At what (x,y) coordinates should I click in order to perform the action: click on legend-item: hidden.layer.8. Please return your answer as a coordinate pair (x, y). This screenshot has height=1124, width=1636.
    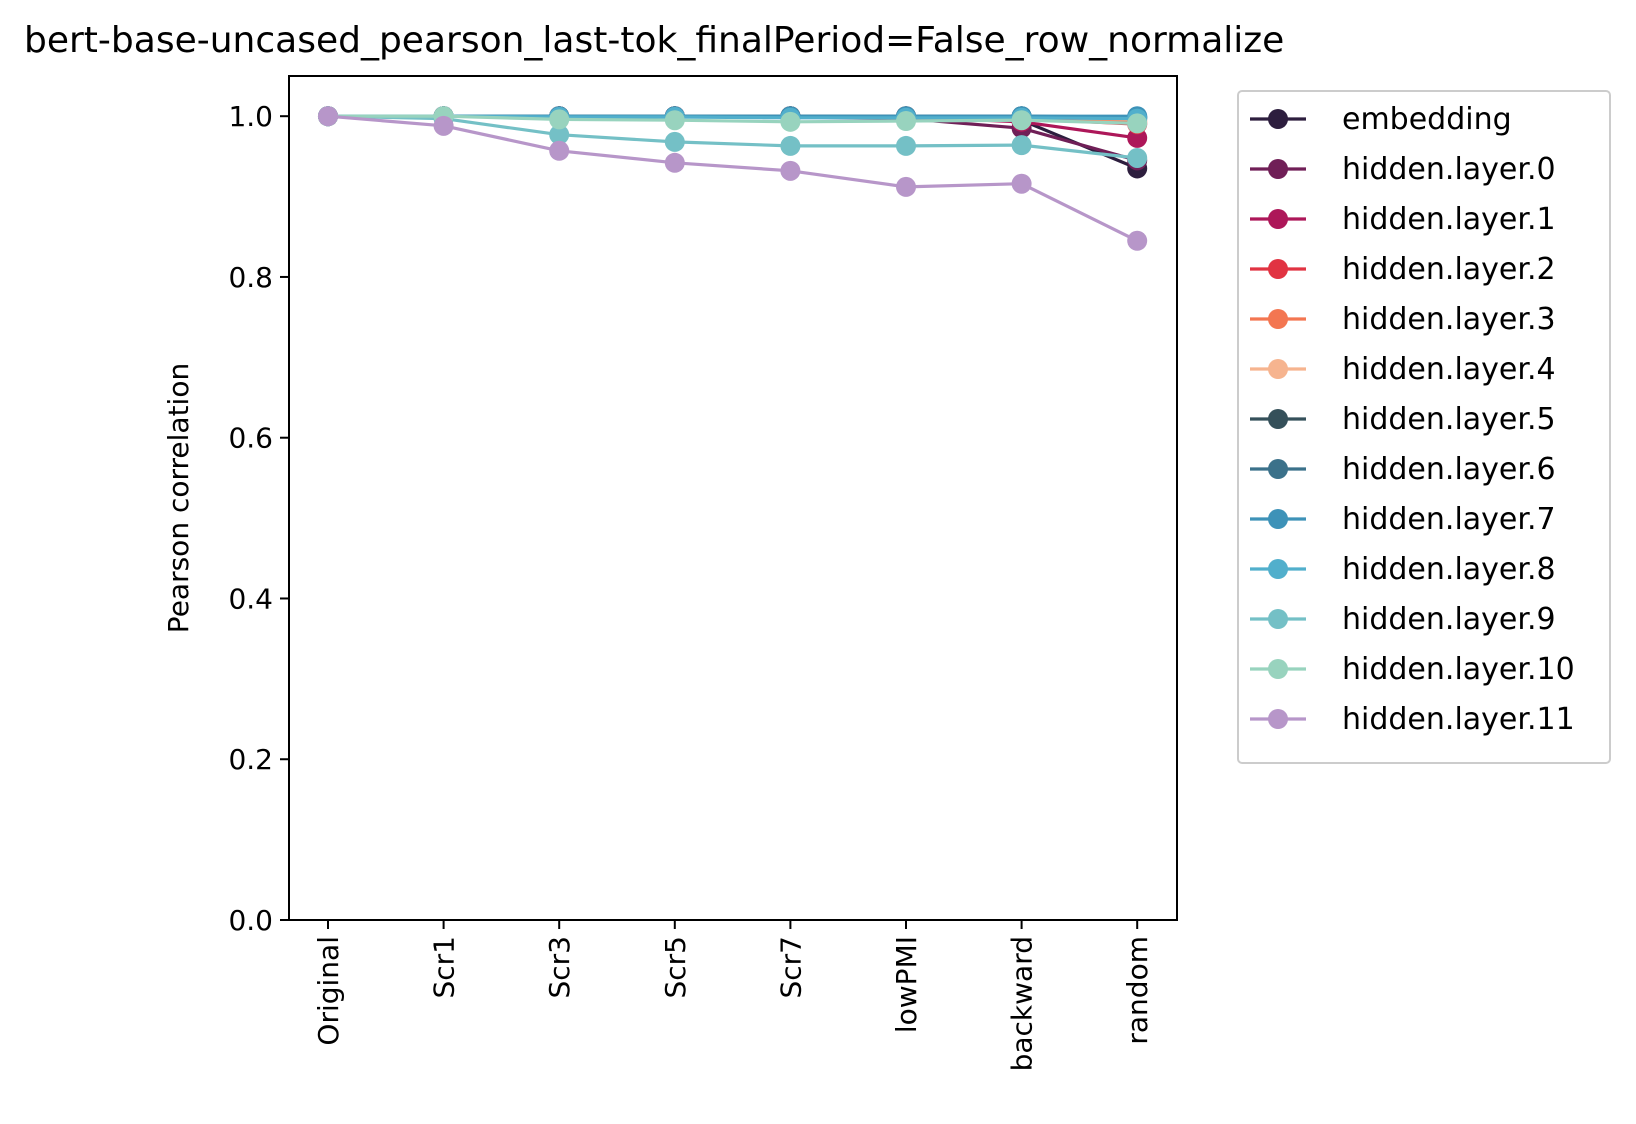
    Looking at the image, I should click on (1403, 569).